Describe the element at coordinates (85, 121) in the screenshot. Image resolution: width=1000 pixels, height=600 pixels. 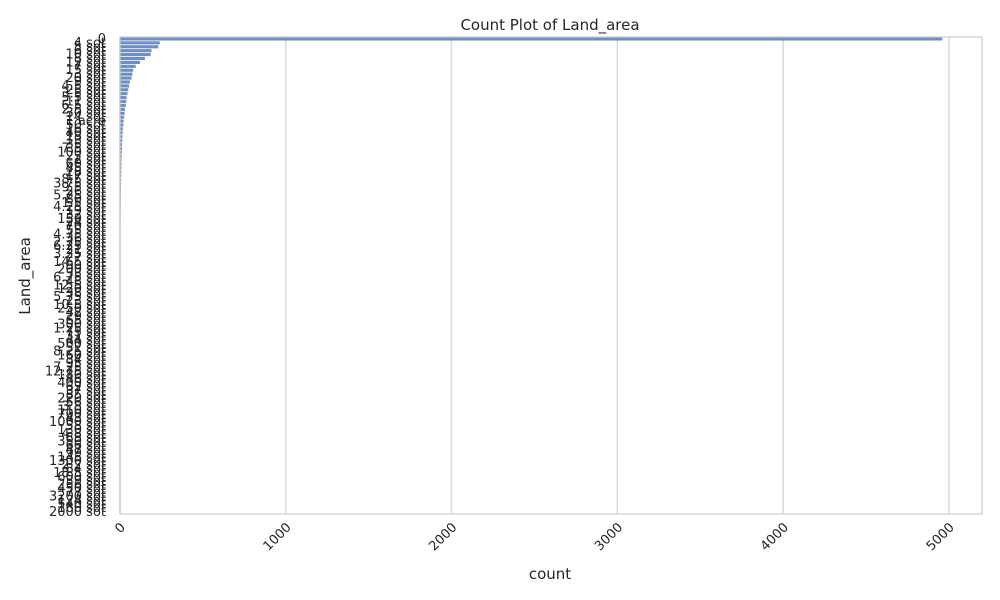
I see `y-tick-label: 1 acre` at that location.